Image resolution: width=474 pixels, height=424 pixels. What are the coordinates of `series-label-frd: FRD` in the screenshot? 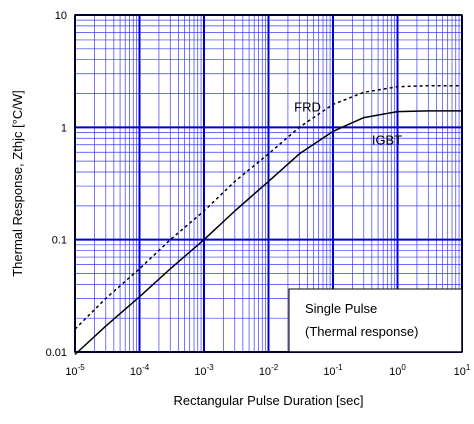 It's located at (307, 107).